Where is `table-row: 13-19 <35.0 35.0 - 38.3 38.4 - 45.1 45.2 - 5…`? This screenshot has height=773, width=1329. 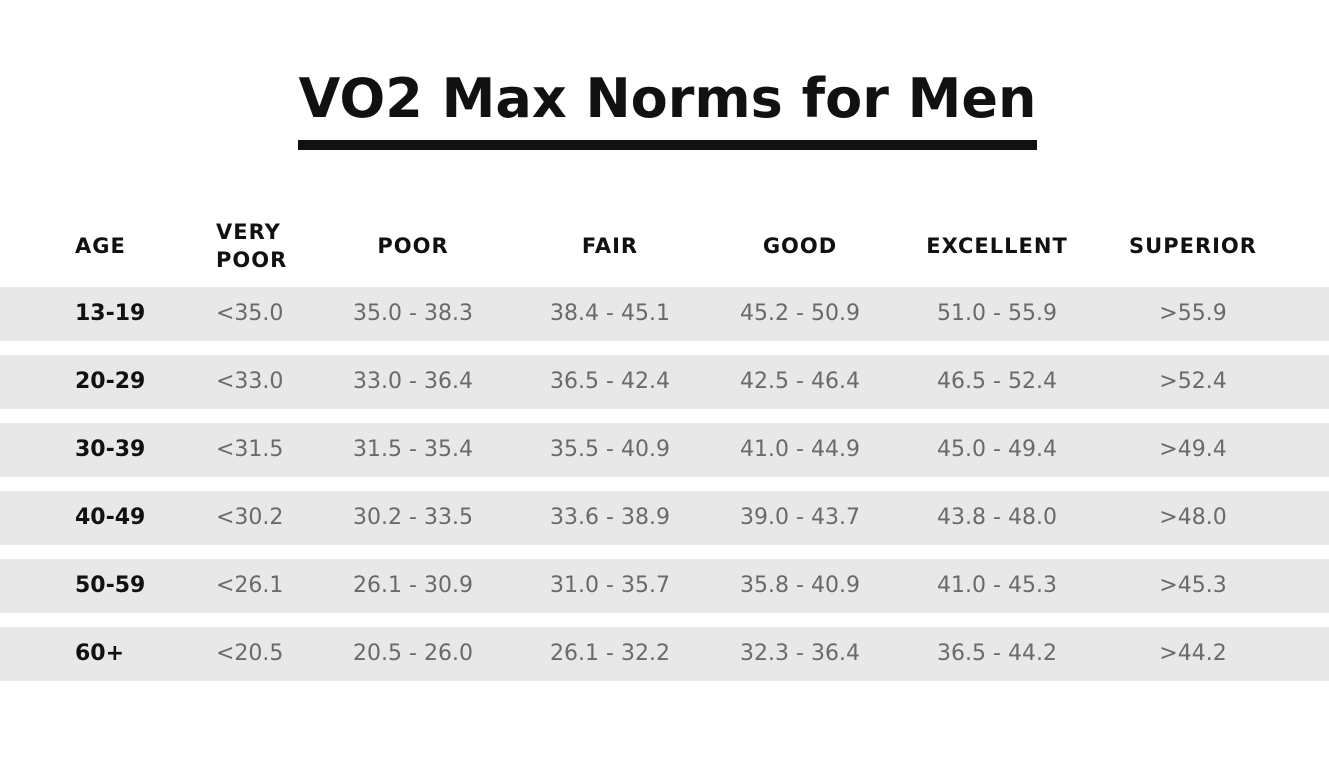
table-row: 13-19 <35.0 35.0 - 38.3 38.4 - 45.1 45.2 - 5… is located at coordinates (664, 314).